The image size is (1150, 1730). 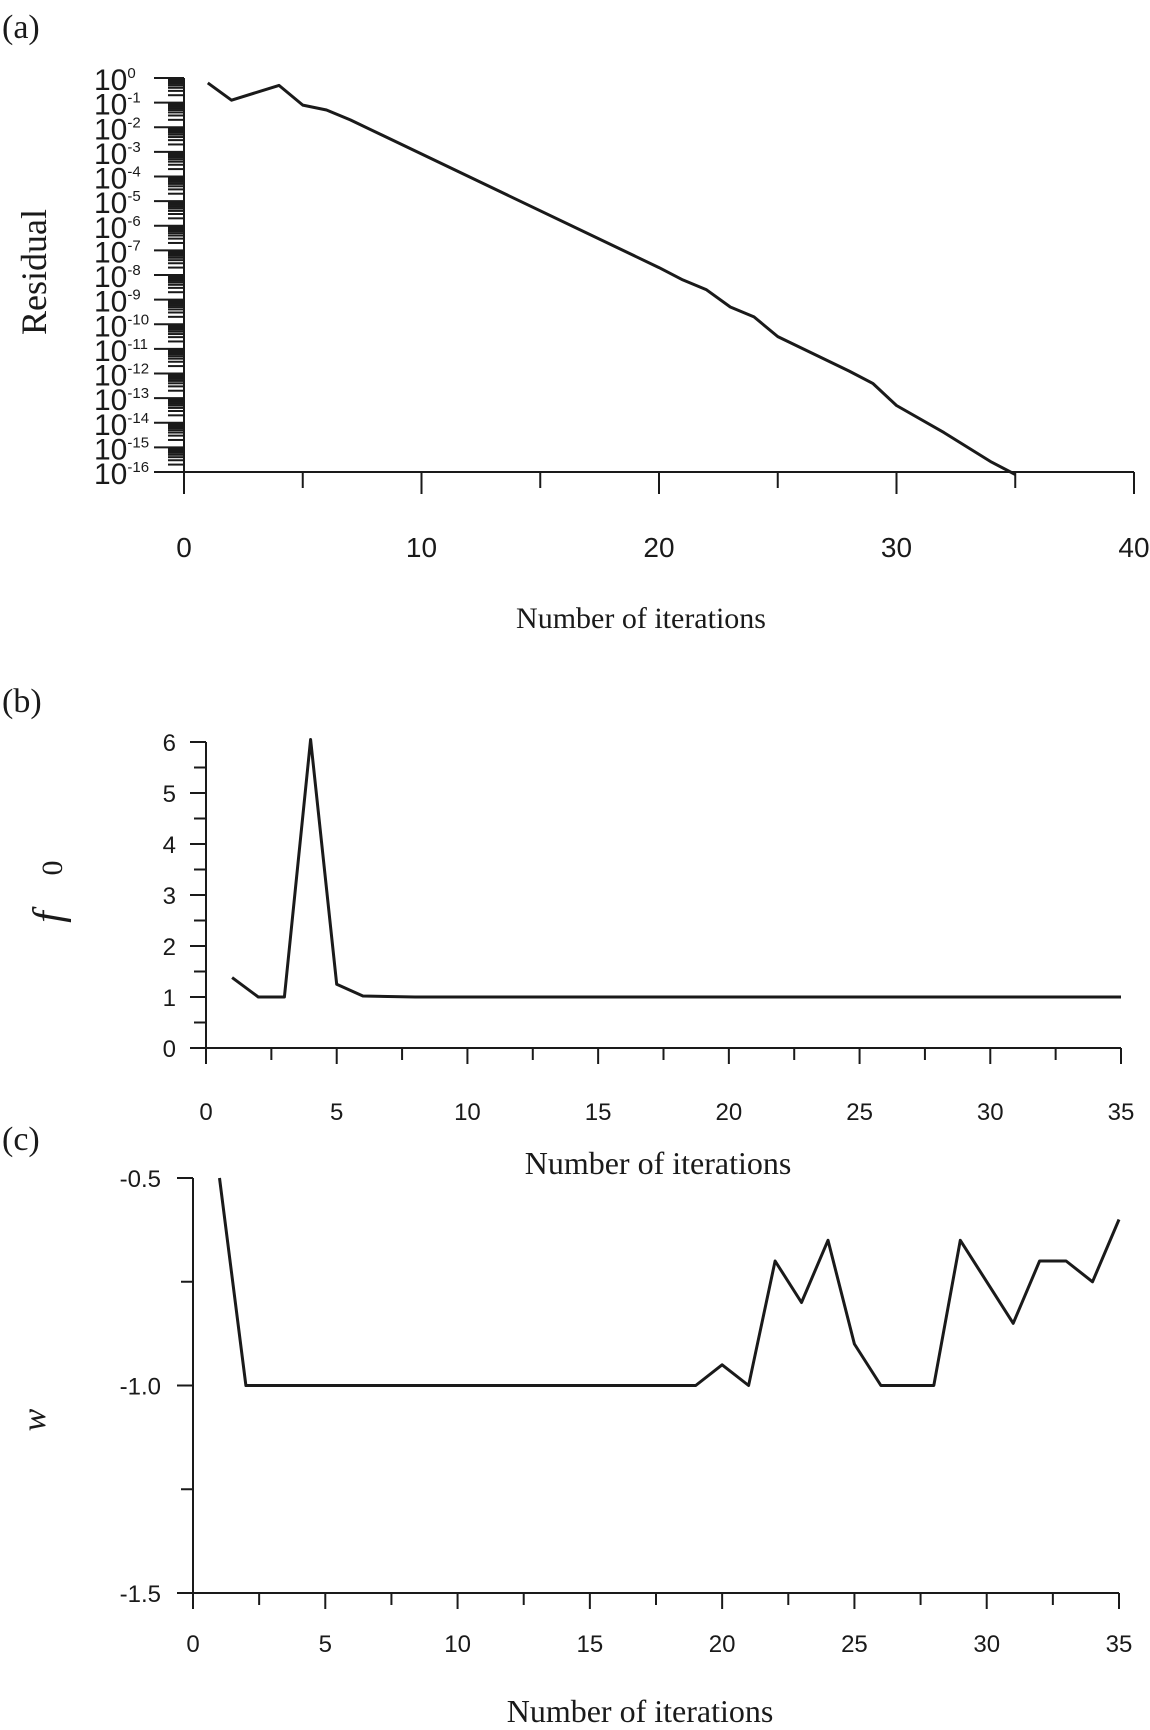 What do you see at coordinates (192, 1644) in the screenshot?
I see `x-tick-label-c: 0` at bounding box center [192, 1644].